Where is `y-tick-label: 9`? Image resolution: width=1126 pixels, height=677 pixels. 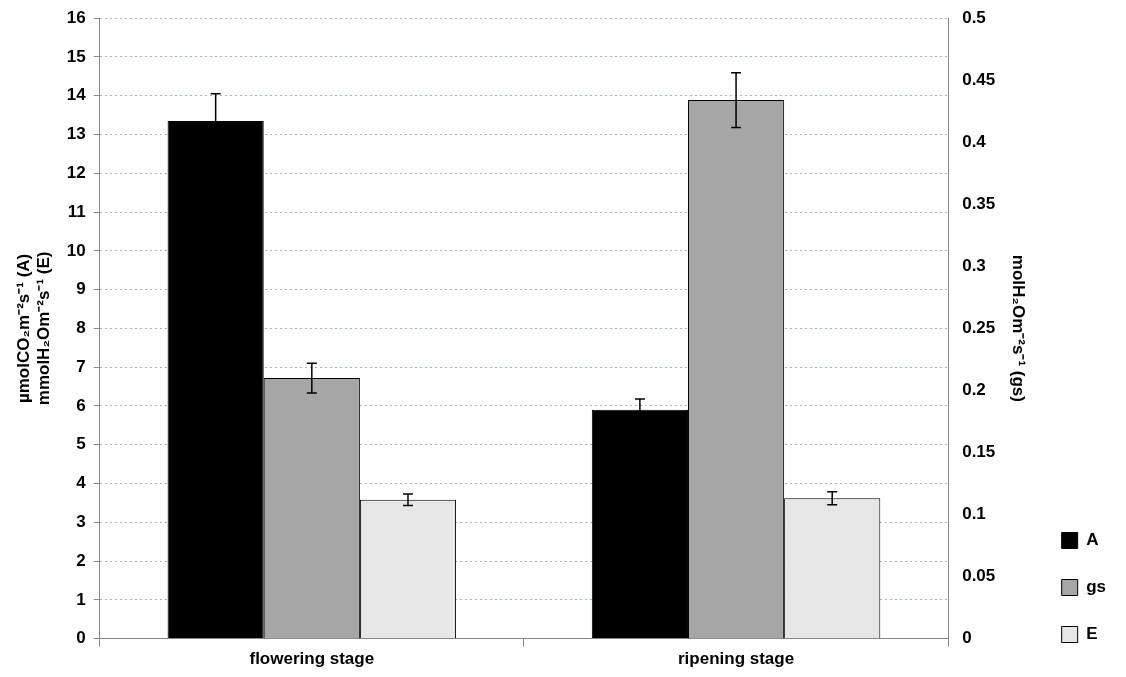 y-tick-label: 9 is located at coordinates (81, 289).